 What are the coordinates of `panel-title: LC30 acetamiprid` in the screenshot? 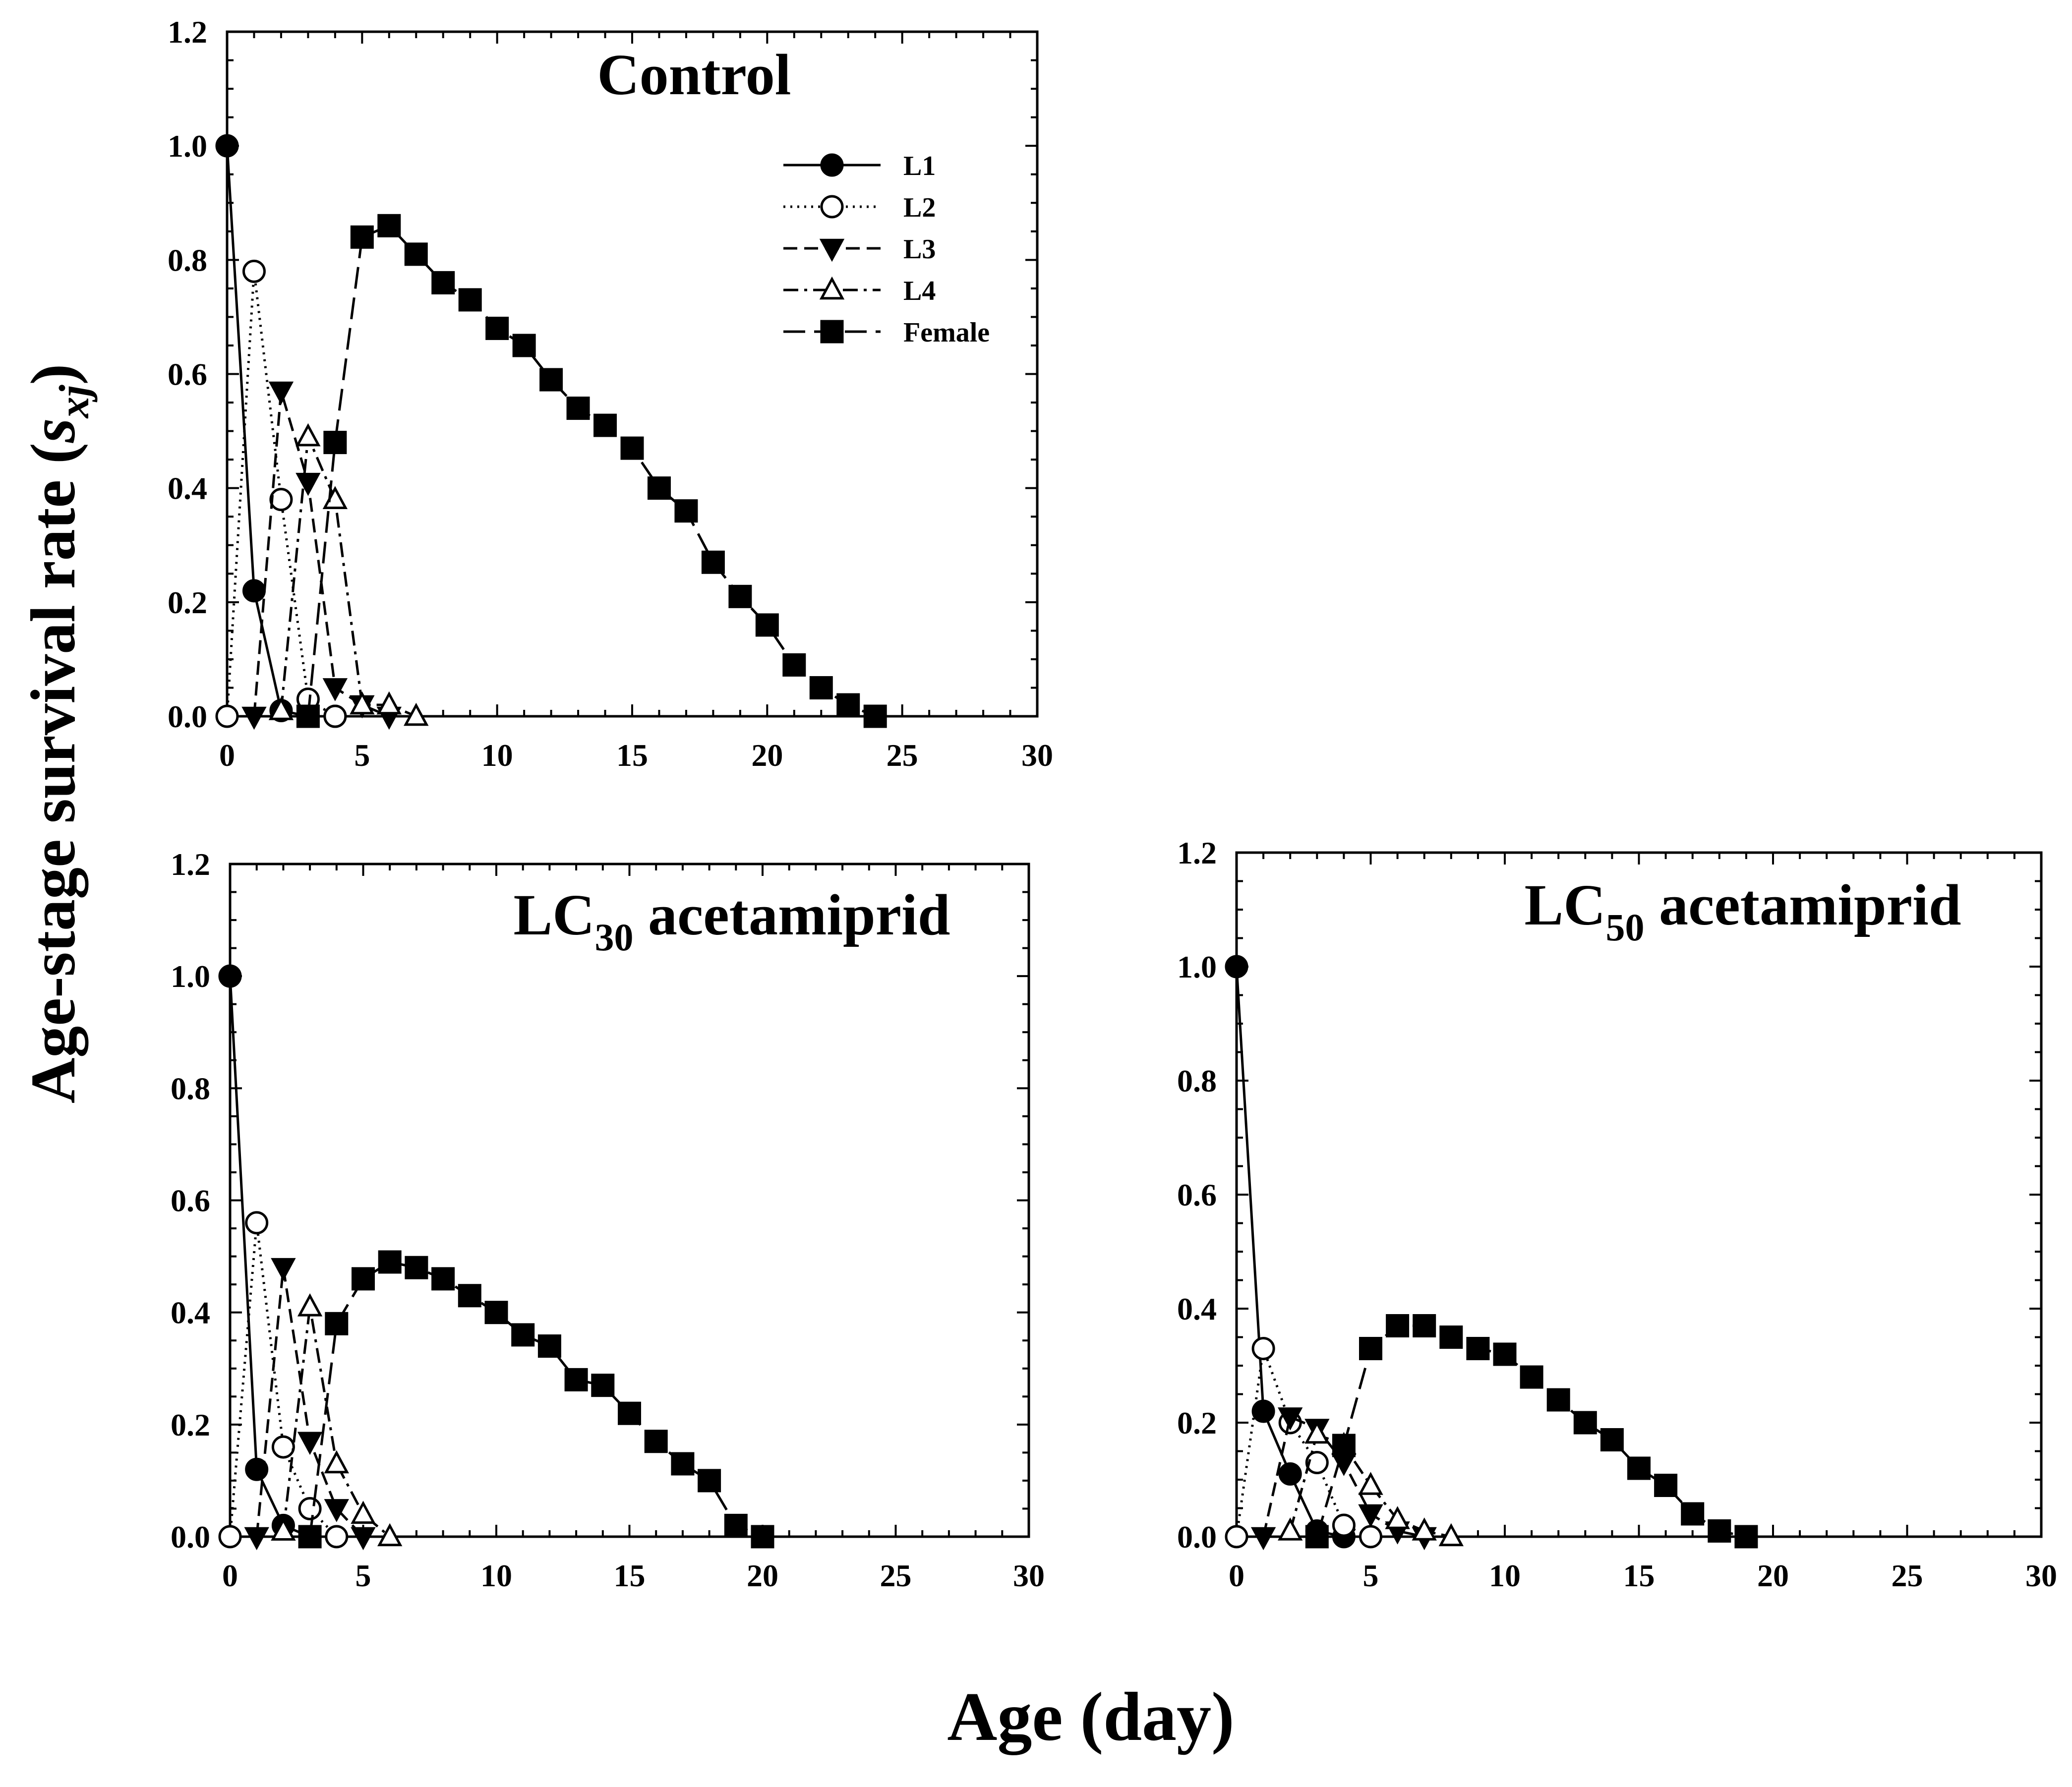 It's located at (732, 920).